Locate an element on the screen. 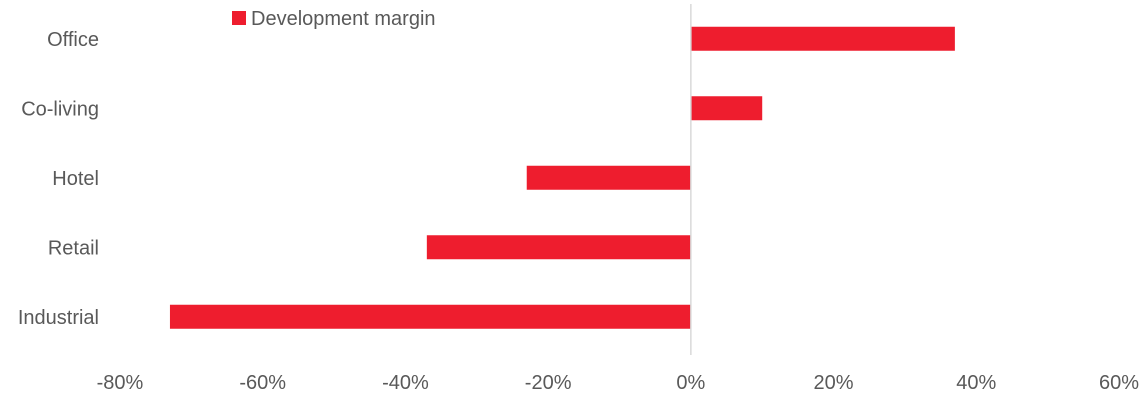 The image size is (1140, 393). x-axis-tick-labels: -80% -60% -40% -20% 0% 20% 40% 60% is located at coordinates (618, 382).